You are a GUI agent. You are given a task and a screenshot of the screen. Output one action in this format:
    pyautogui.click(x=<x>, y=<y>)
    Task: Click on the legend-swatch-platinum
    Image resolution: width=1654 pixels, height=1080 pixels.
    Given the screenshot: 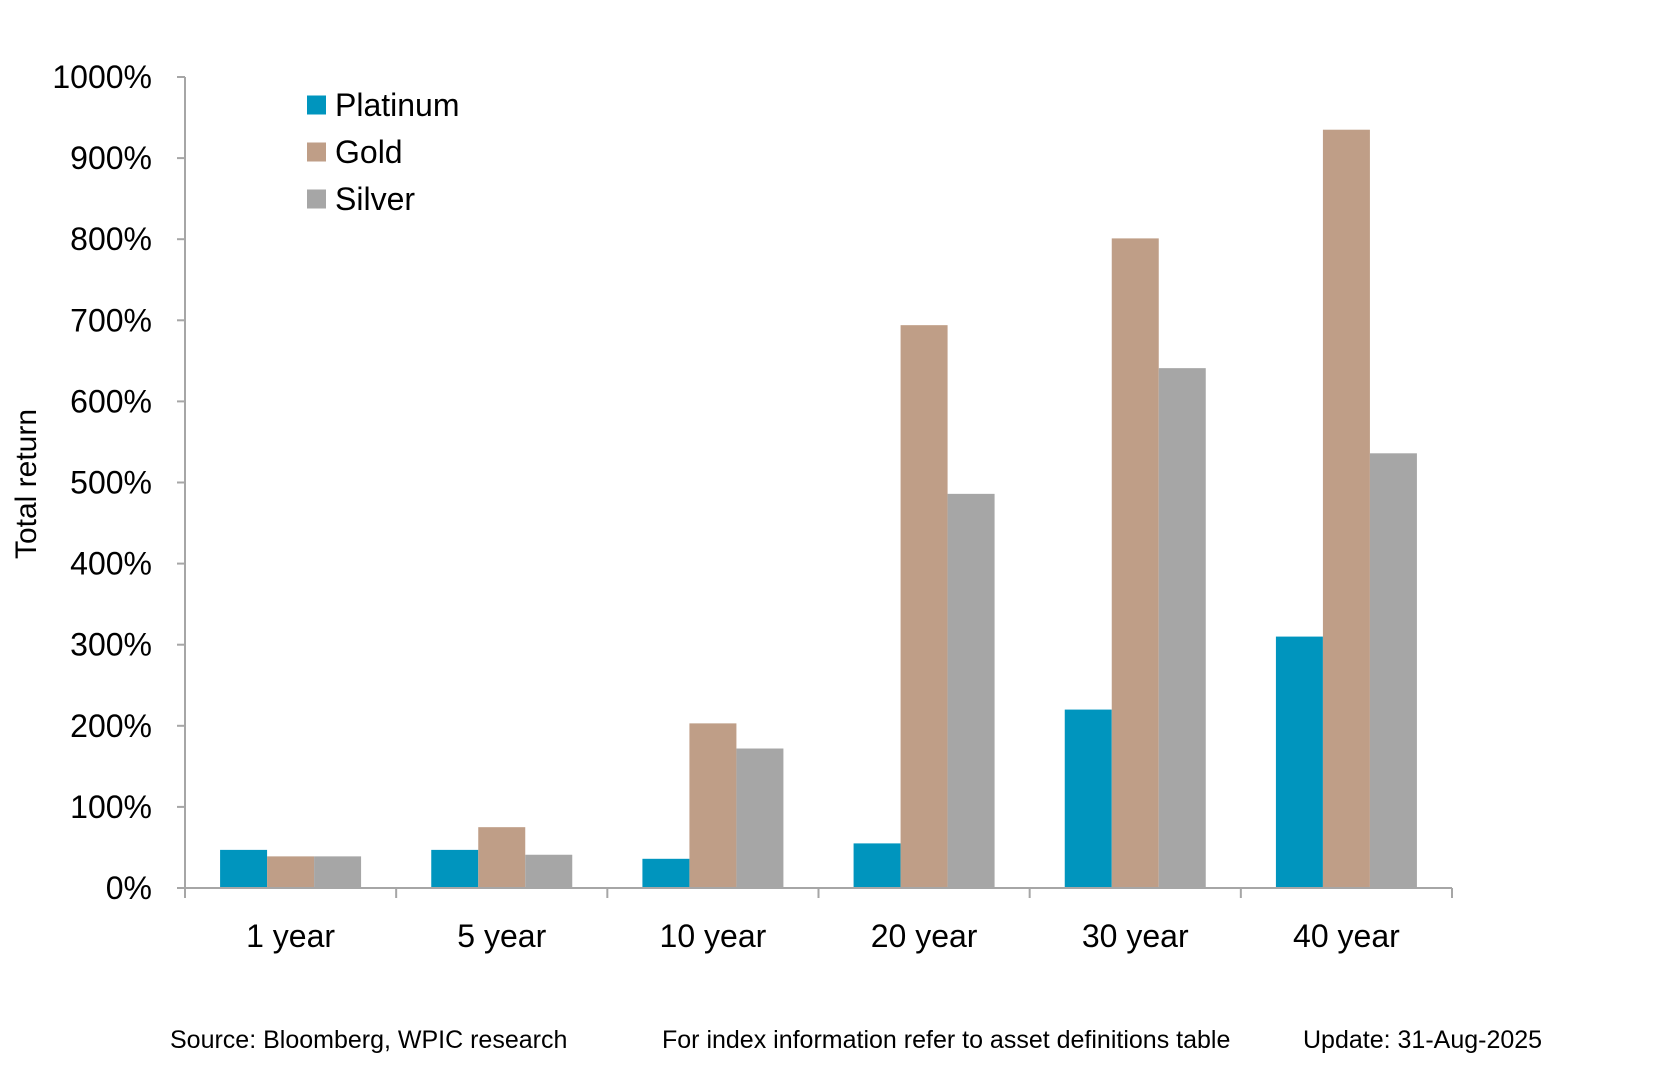 What is the action you would take?
    pyautogui.click(x=316, y=105)
    